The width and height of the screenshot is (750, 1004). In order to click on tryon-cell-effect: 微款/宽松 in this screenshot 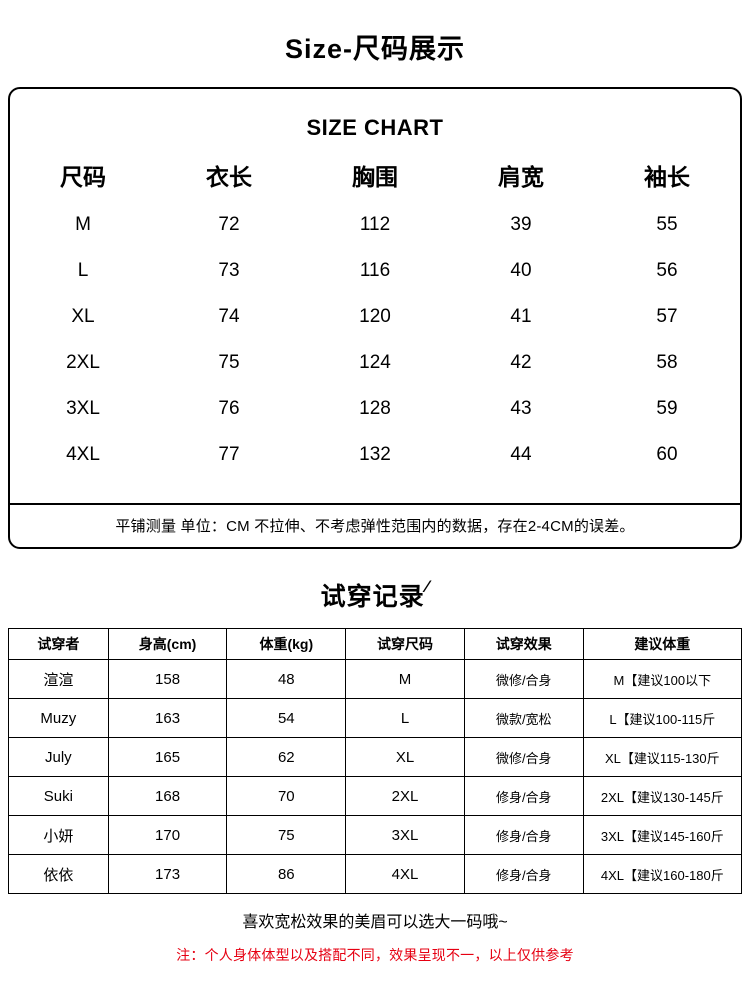, I will do `click(523, 718)`.